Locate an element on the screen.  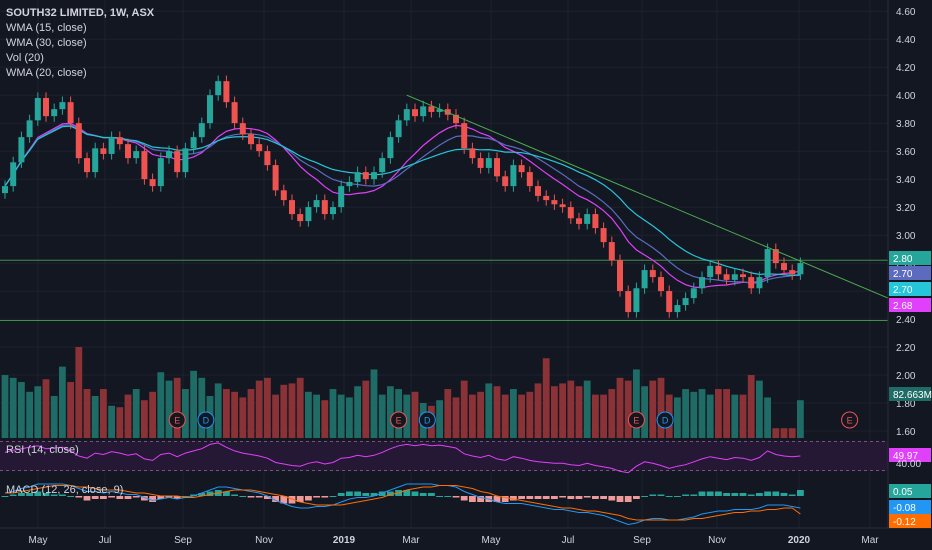
y-tick-label: 3.60 is located at coordinates (906, 152).